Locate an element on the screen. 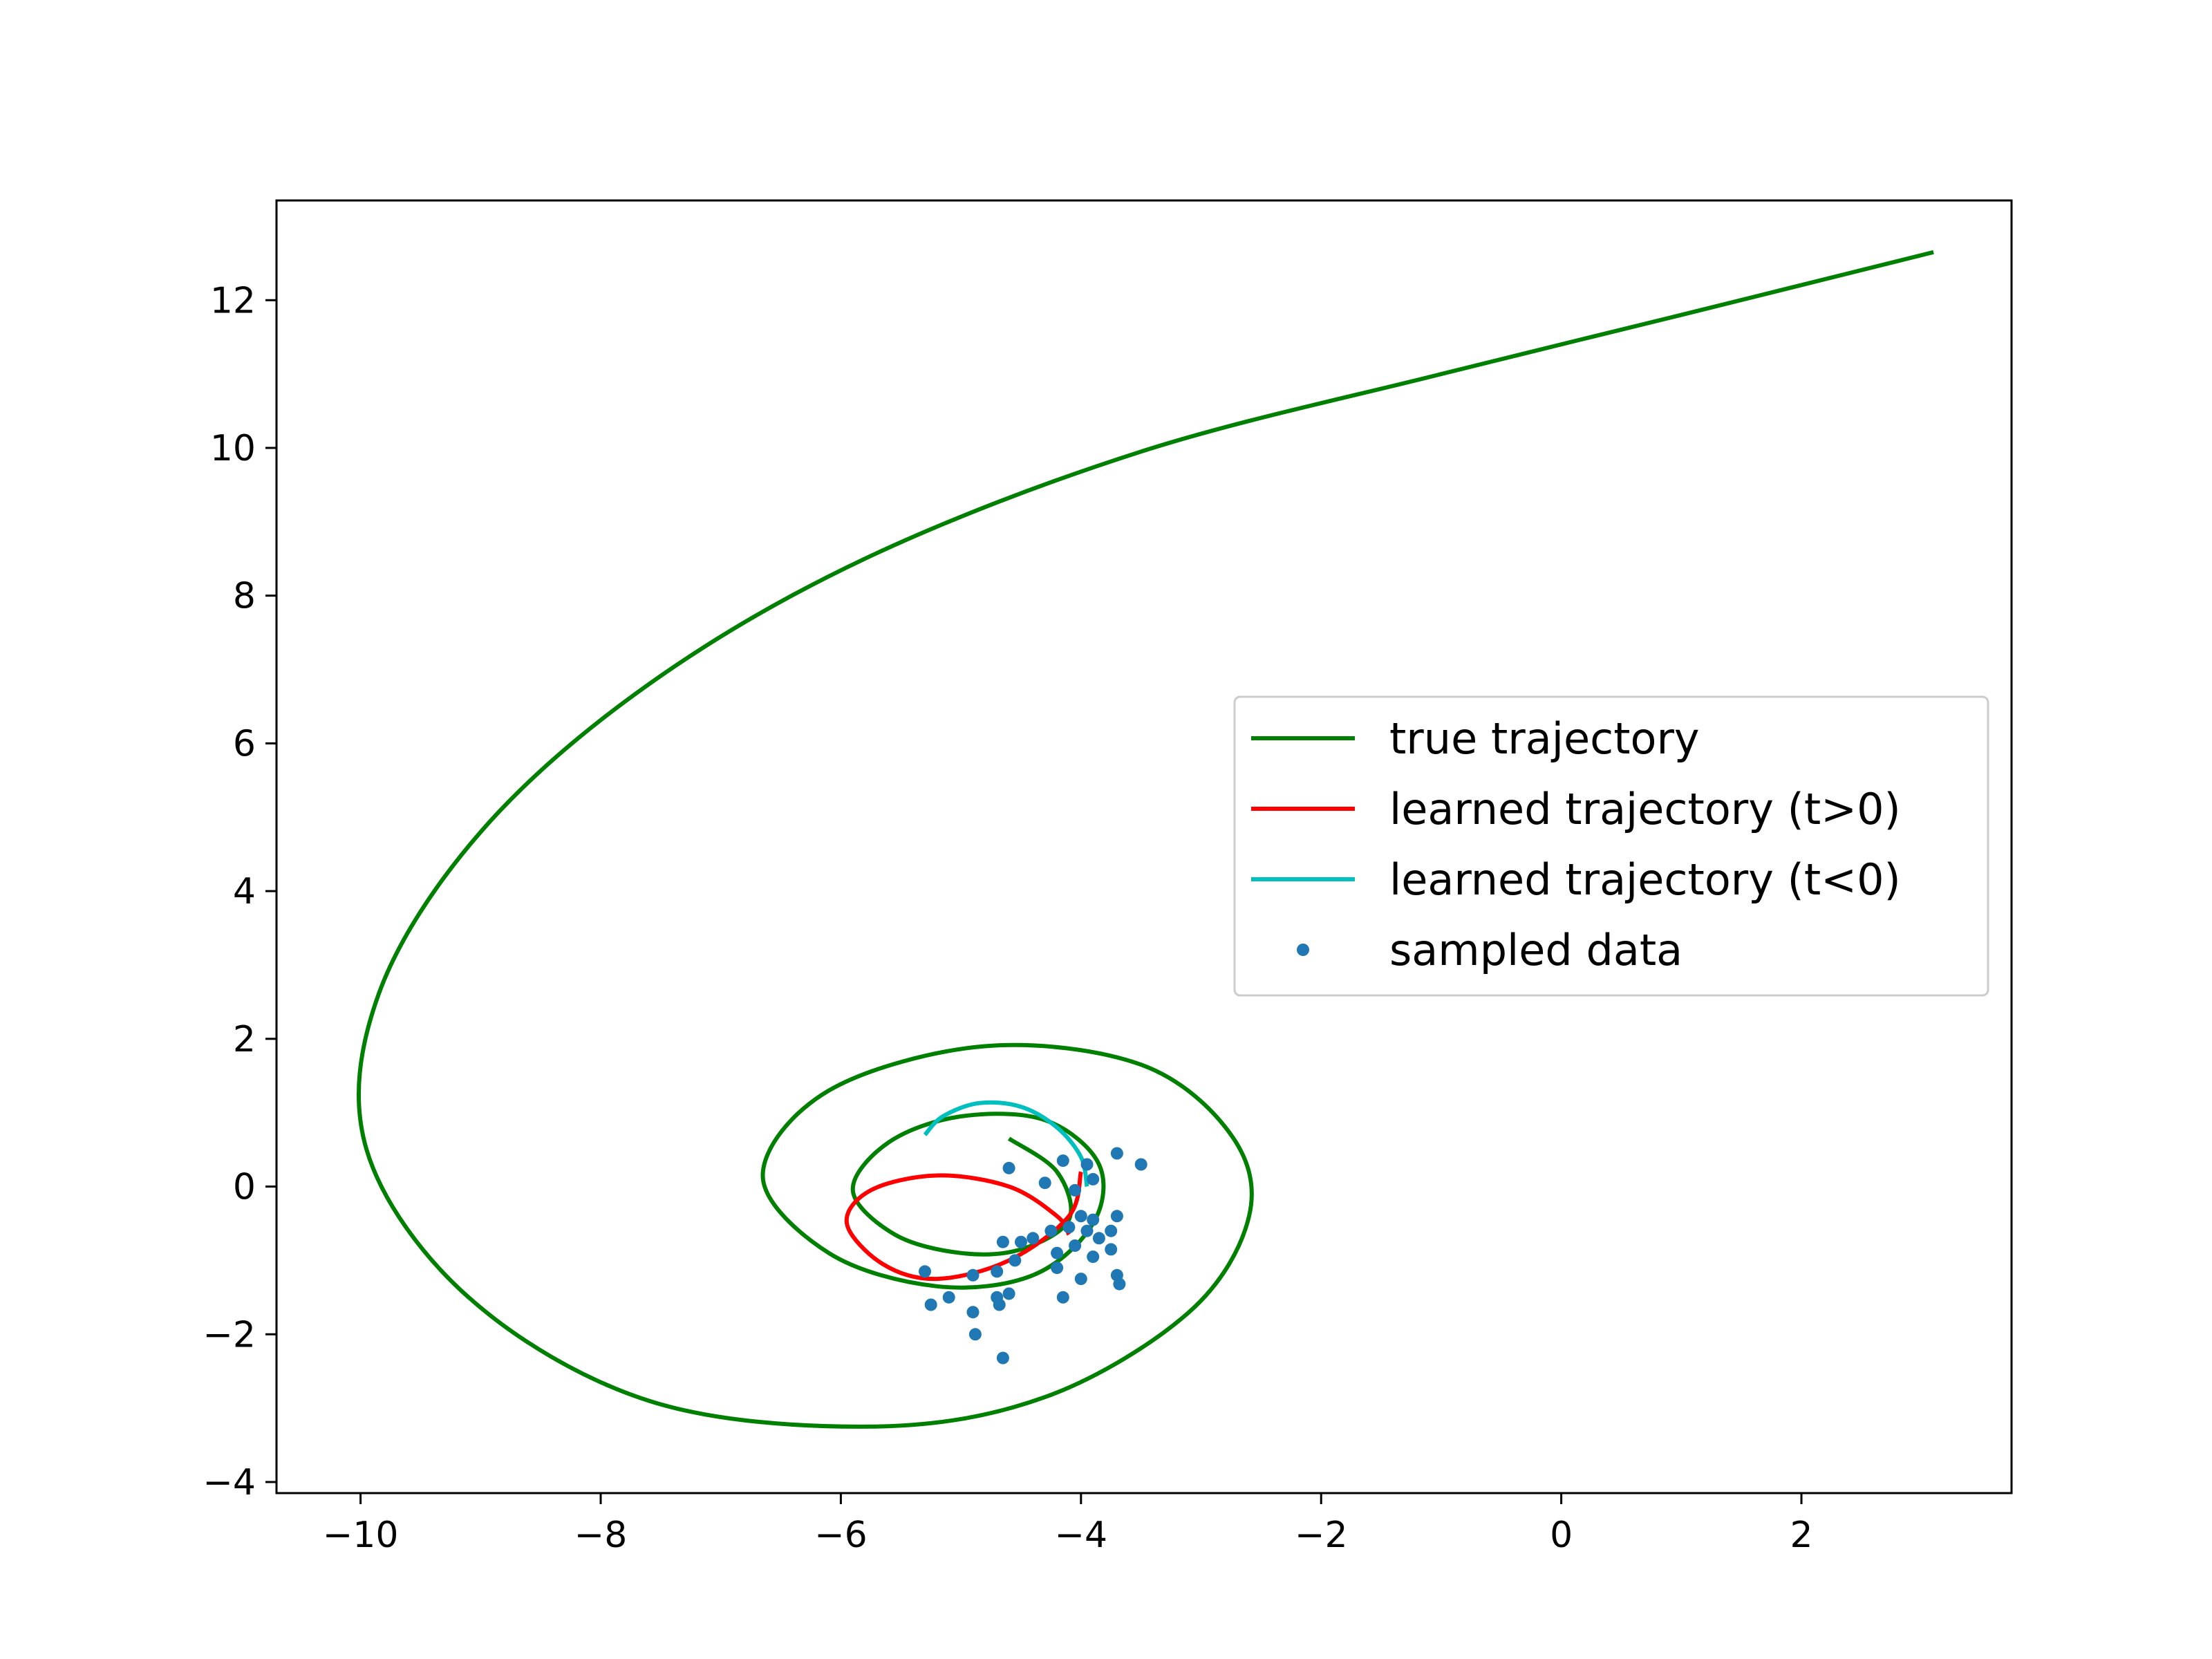 The height and width of the screenshot is (1659, 2212). y-tick-label: −2 is located at coordinates (229, 1335).